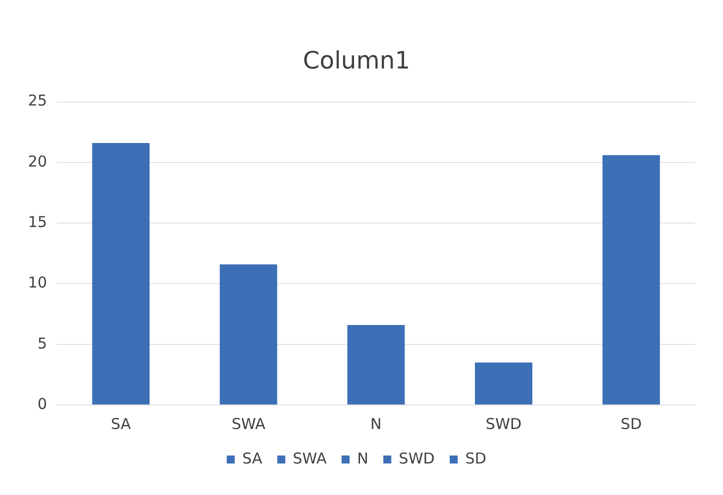 This screenshot has width=723, height=495. What do you see at coordinates (253, 458) in the screenshot?
I see `legend-label: SA` at bounding box center [253, 458].